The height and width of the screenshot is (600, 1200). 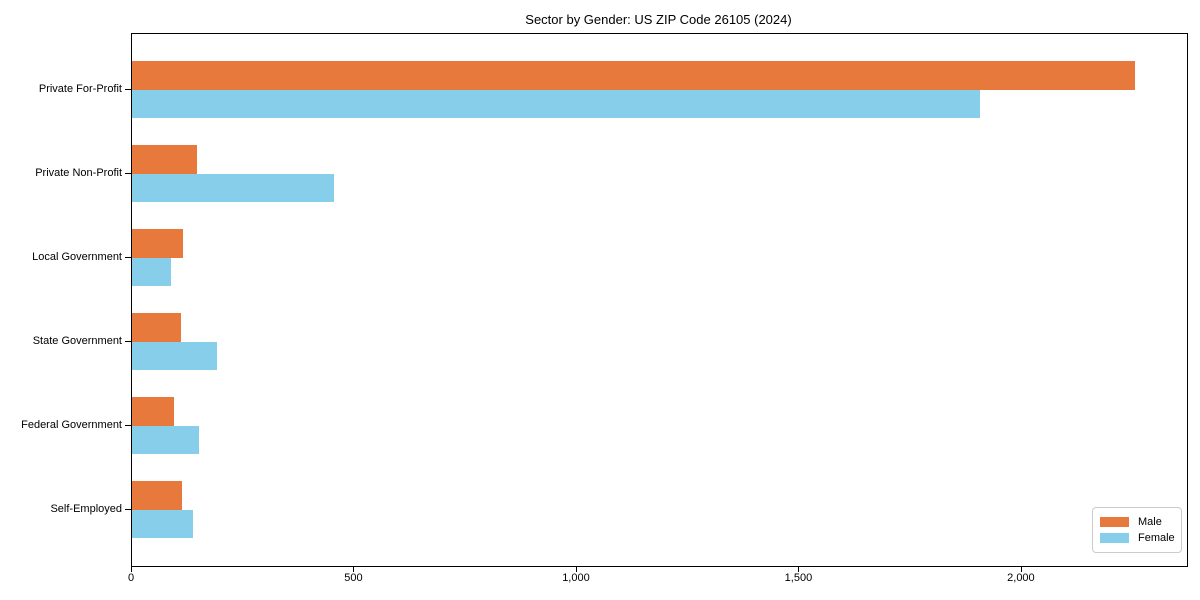 What do you see at coordinates (576, 578) in the screenshot?
I see `x-label-1000: 1,000` at bounding box center [576, 578].